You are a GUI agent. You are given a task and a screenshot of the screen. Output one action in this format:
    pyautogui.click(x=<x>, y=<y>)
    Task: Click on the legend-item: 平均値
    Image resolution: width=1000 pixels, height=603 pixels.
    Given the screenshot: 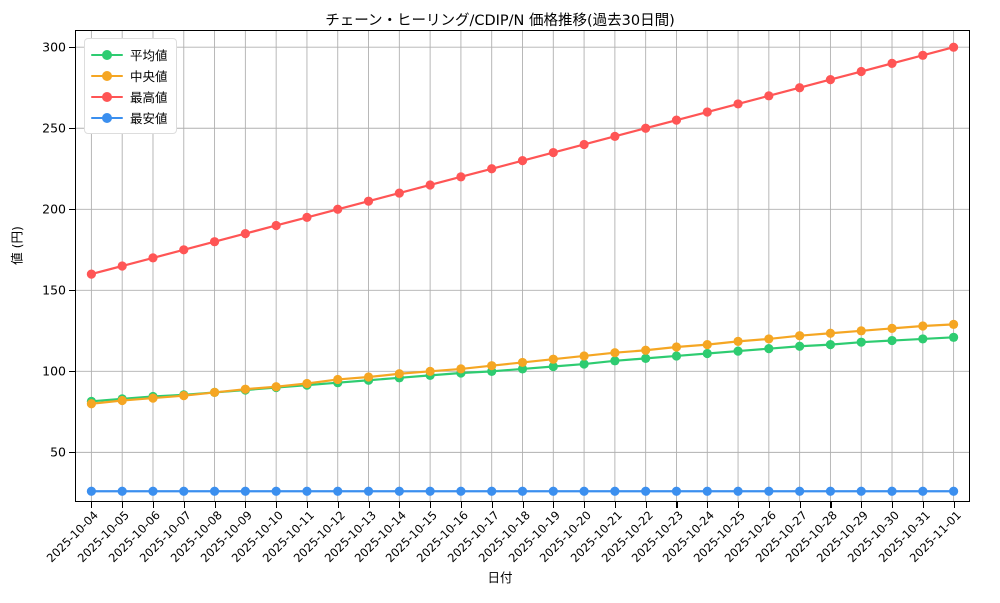 What is the action you would take?
    pyautogui.click(x=129, y=54)
    